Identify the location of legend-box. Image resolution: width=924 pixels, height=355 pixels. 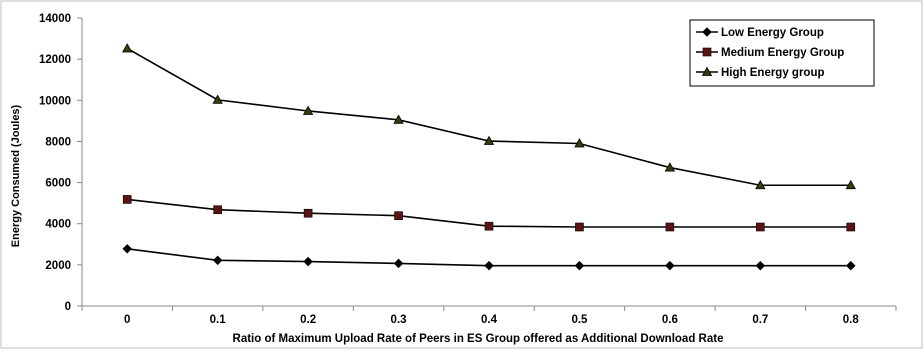
(782, 53).